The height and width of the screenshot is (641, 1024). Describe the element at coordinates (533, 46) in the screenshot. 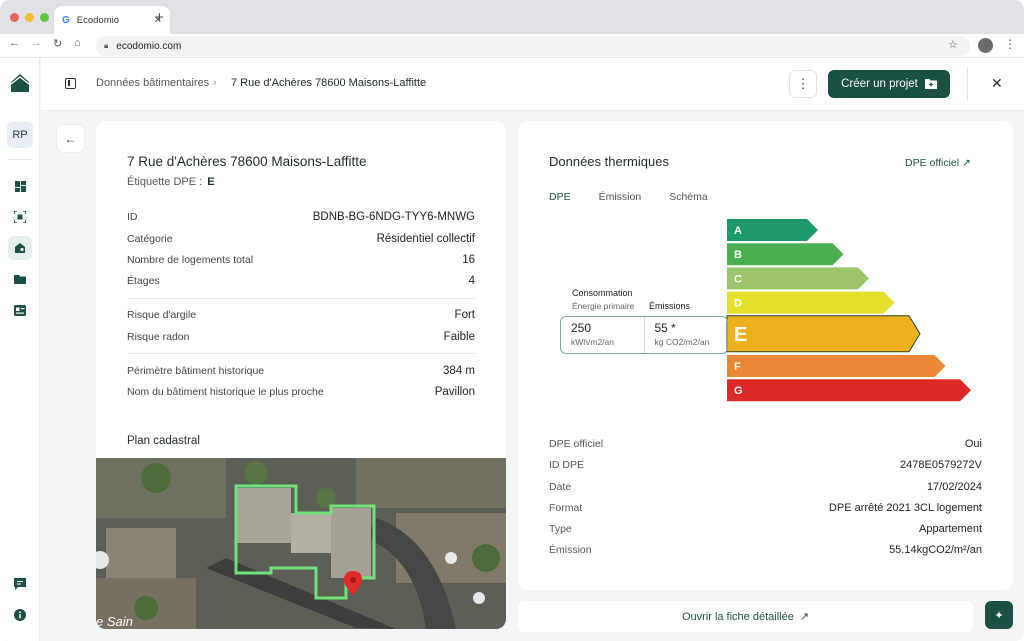

I see `address-bar: 🔒︎ ecodomio.com` at that location.